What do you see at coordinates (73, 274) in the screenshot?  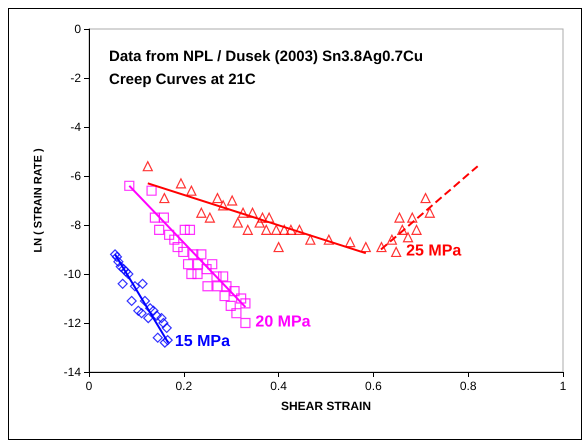 I see `y-tick-label: -10` at bounding box center [73, 274].